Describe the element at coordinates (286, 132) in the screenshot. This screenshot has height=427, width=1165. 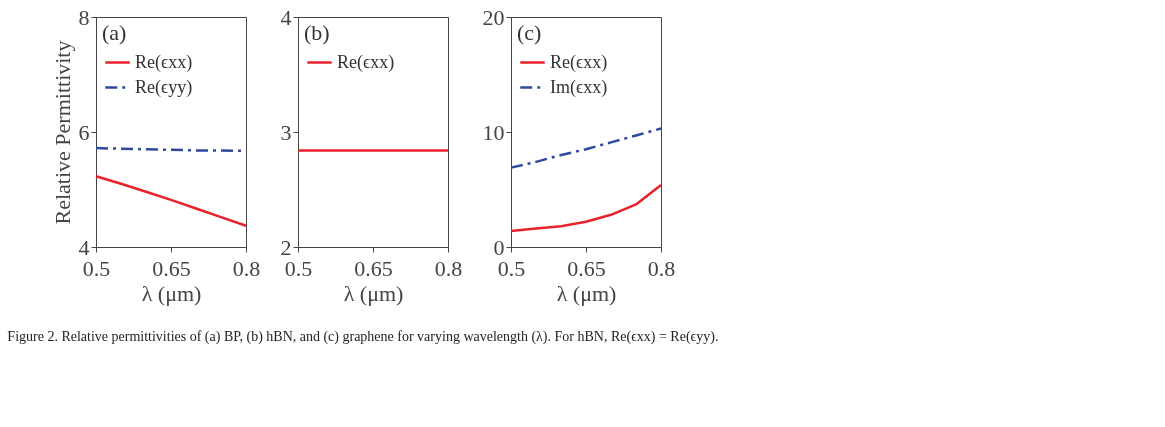
I see `y-tick-label: 3` at that location.